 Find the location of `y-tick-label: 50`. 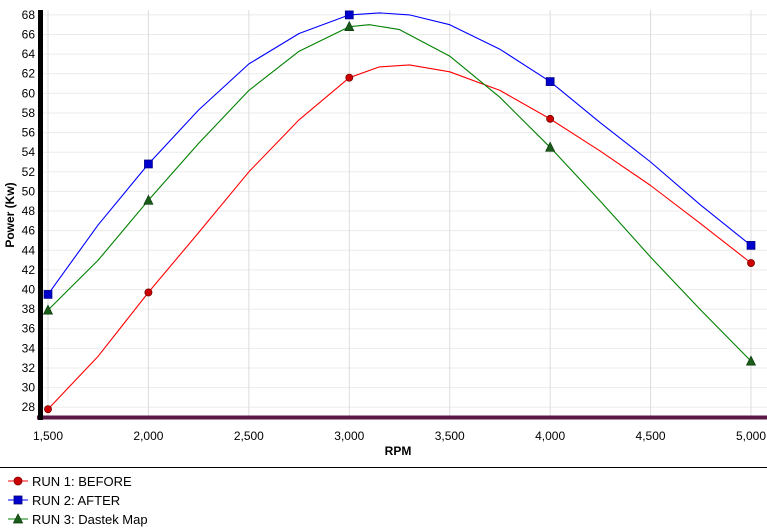

y-tick-label: 50 is located at coordinates (29, 191).